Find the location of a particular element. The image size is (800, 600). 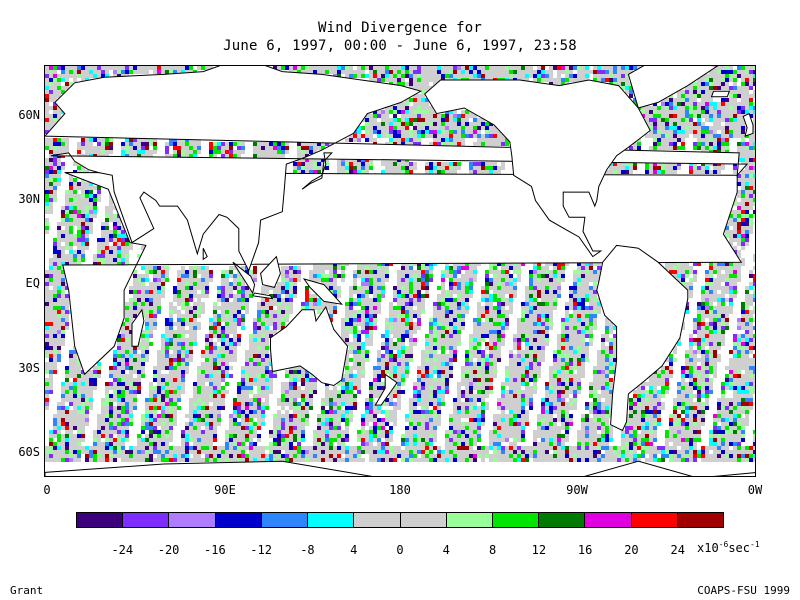

colorbar-tick-label: 24 is located at coordinates (677, 550).